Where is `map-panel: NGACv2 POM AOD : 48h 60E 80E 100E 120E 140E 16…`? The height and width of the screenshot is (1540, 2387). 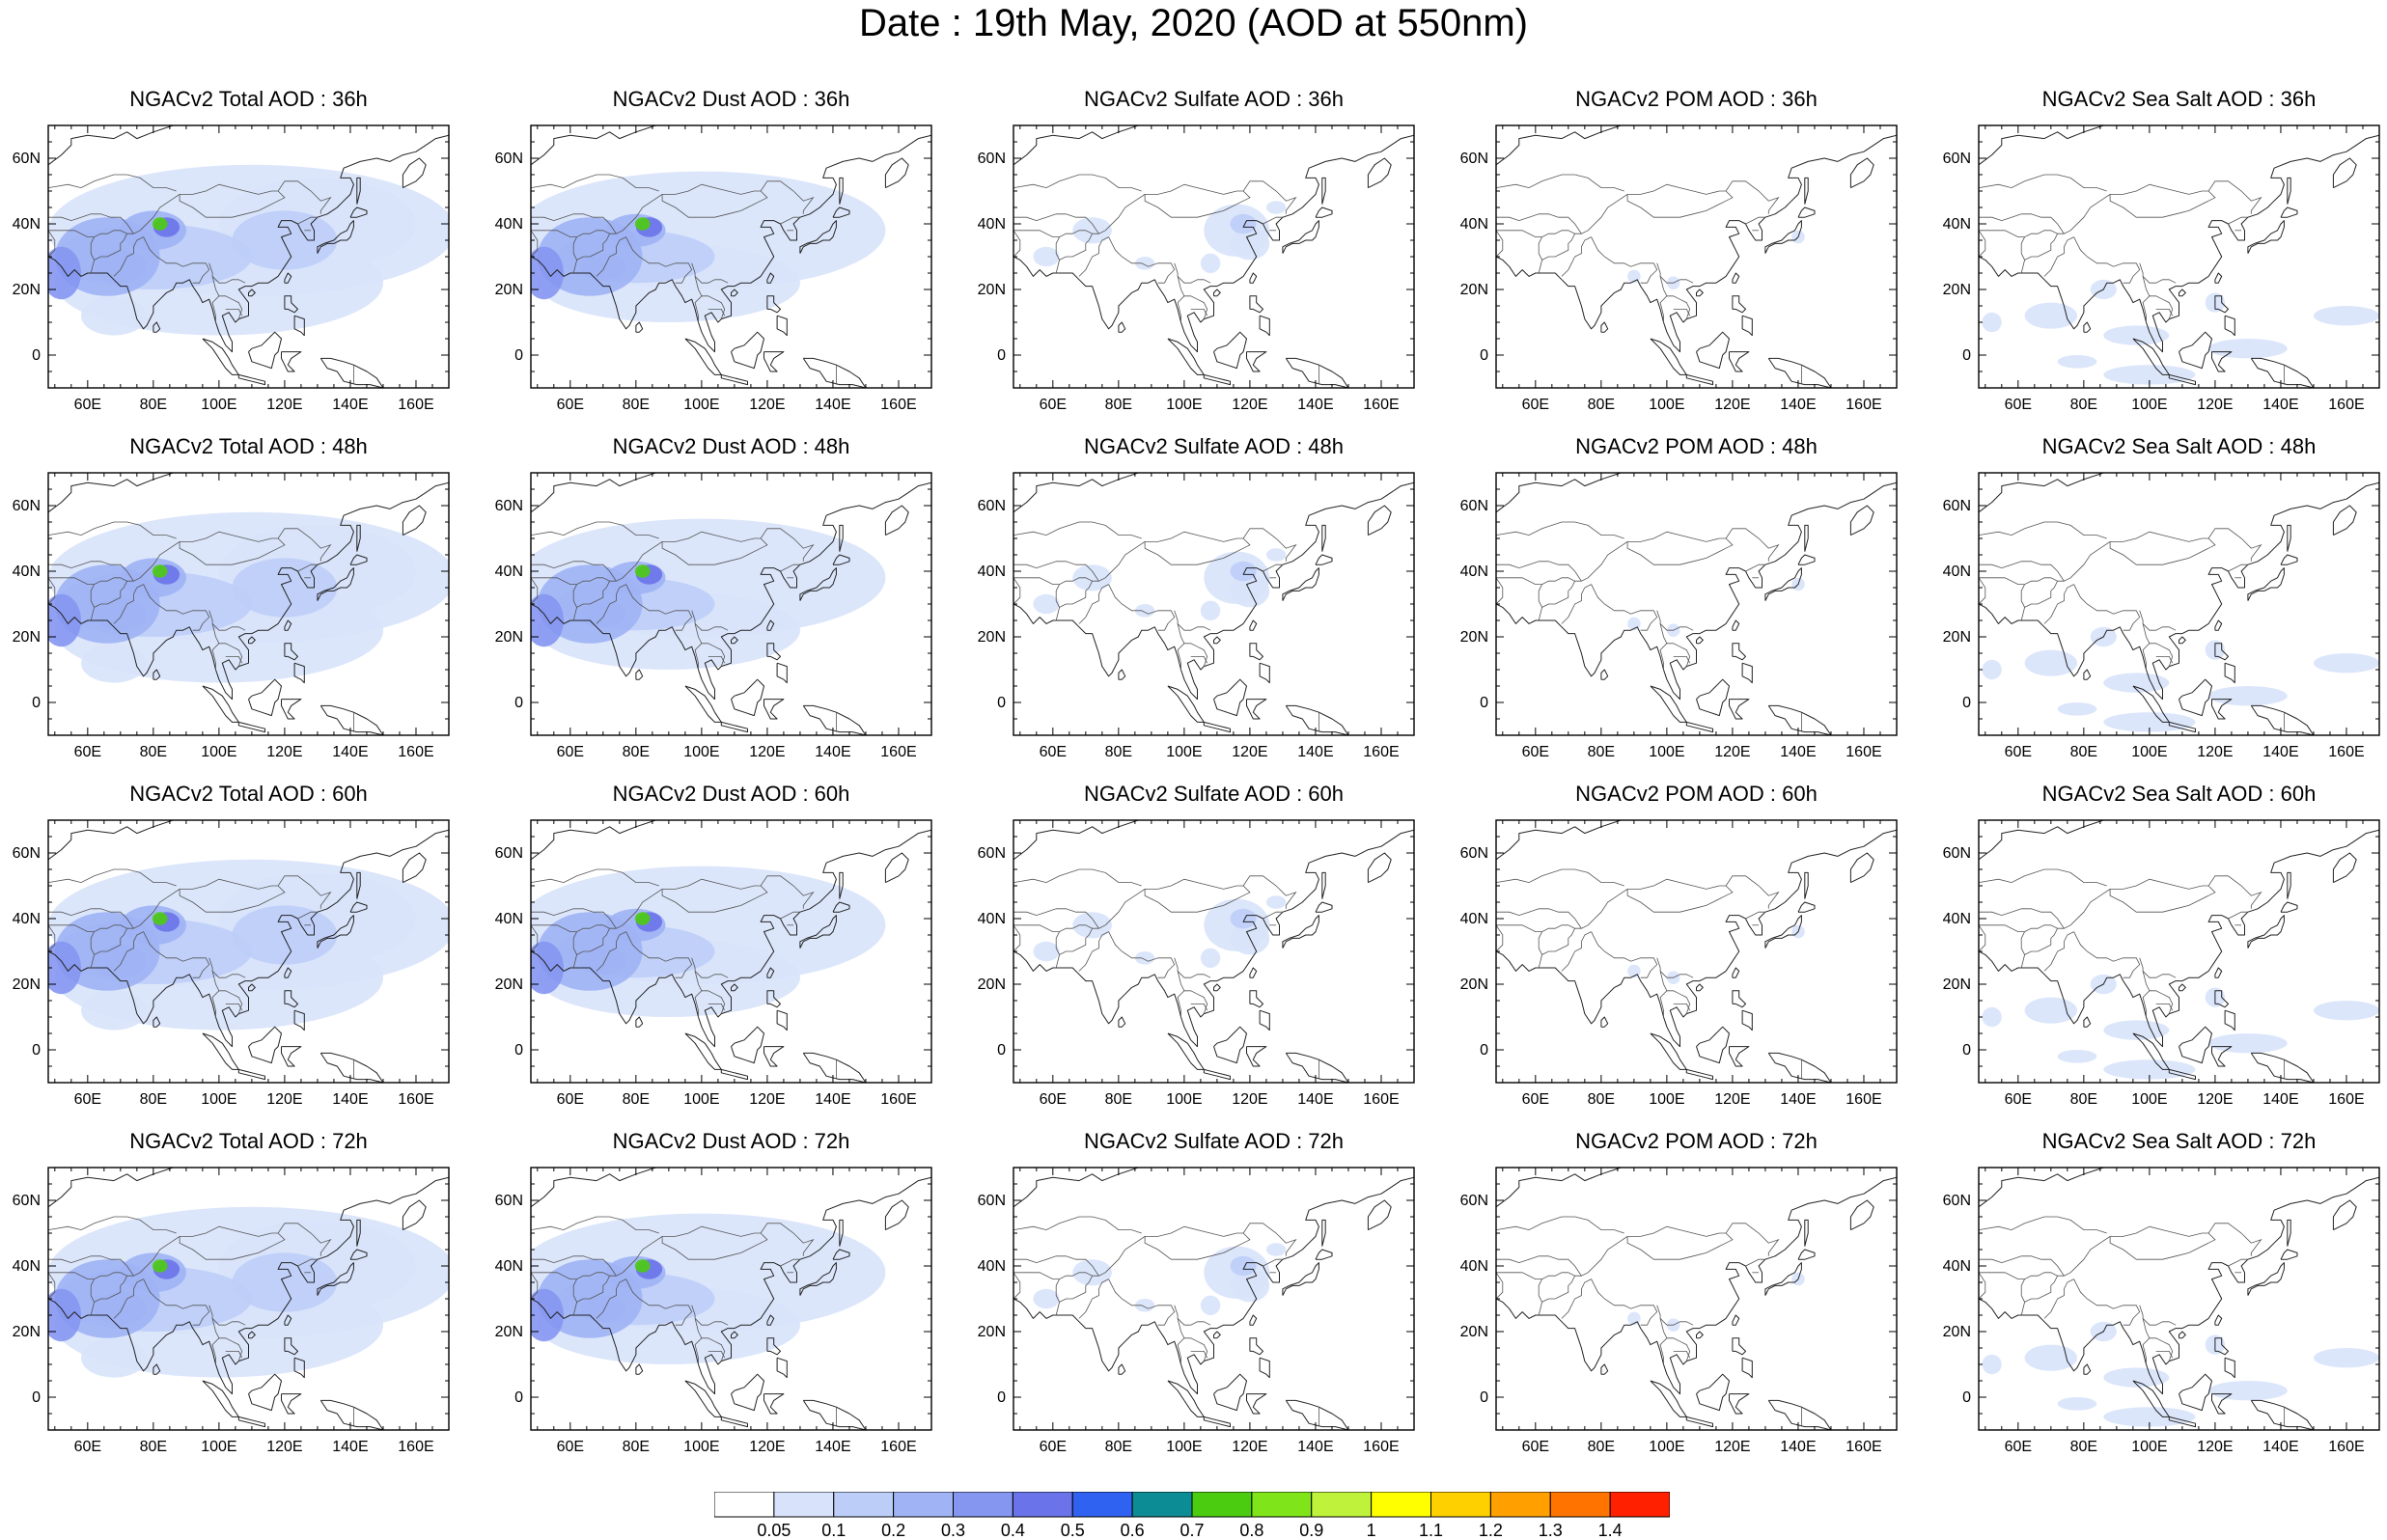 map-panel: NGACv2 POM AOD : 48h 60E 80E 100E 120E 140E 16… is located at coordinates (1679, 597).